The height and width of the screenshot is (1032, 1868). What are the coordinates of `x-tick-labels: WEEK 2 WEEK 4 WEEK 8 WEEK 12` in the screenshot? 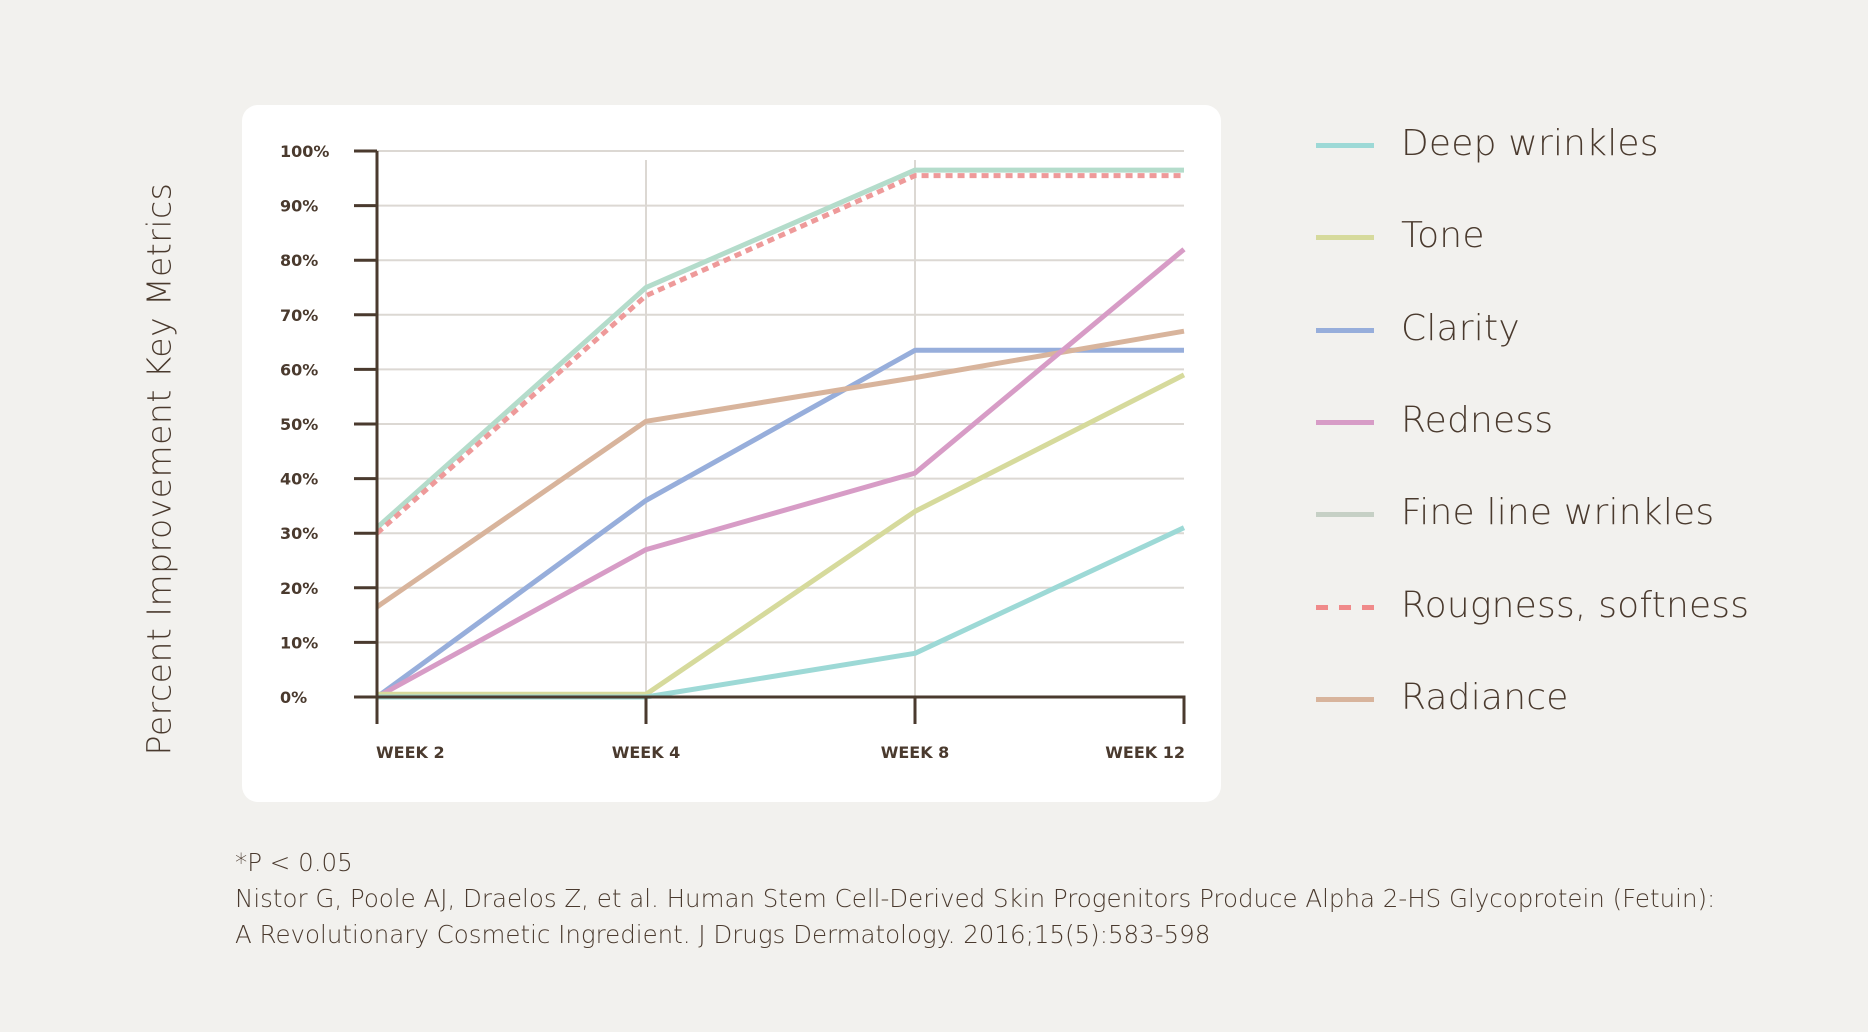 It's located at (780, 752).